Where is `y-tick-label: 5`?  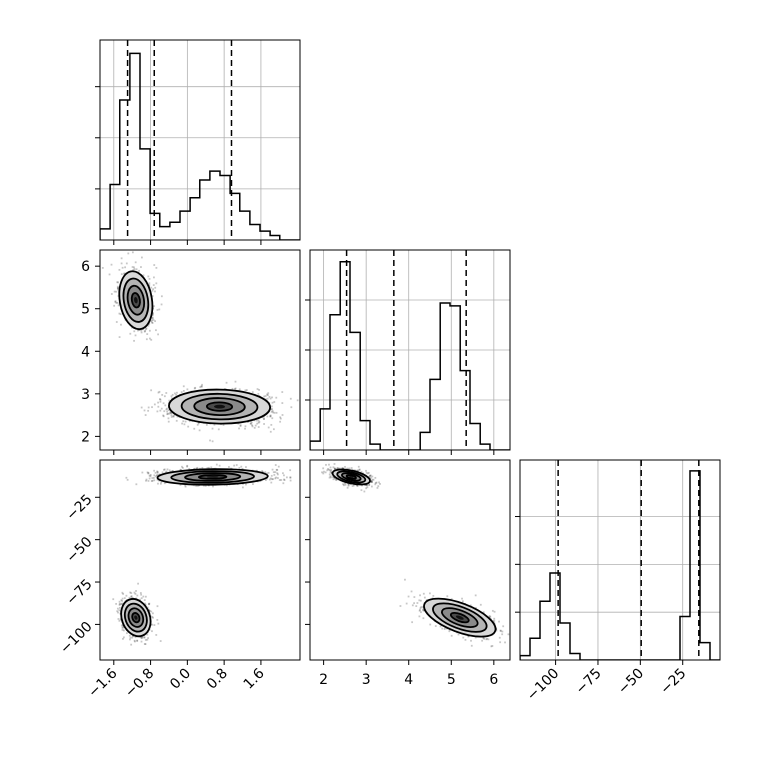 y-tick-label: 5 is located at coordinates (85, 310).